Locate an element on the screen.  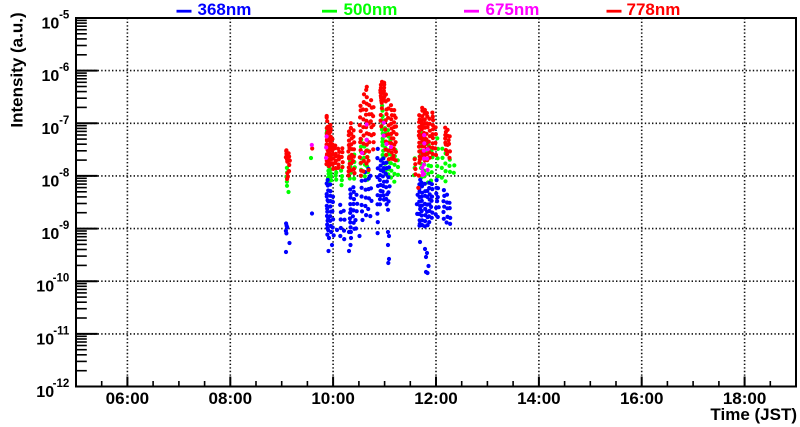
svg-text: -12 is located at coordinates (61, 384).